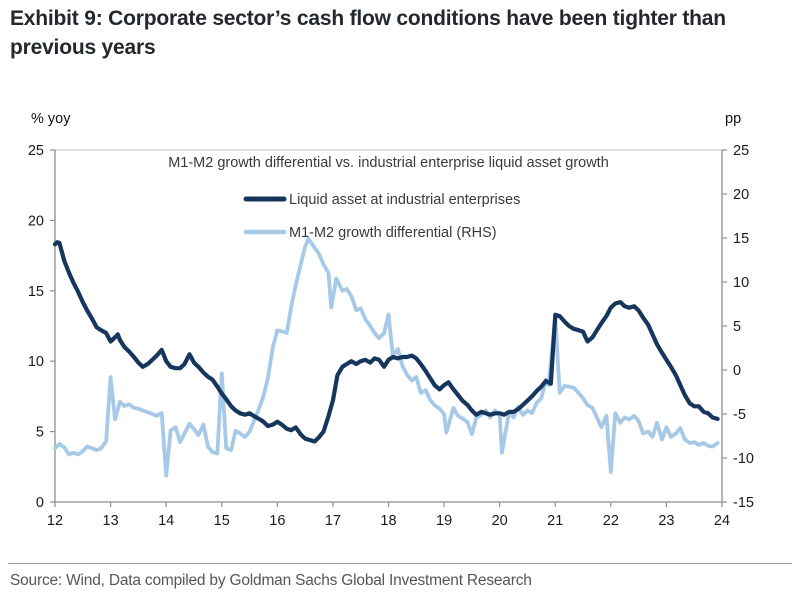 Image resolution: width=800 pixels, height=608 pixels. Describe the element at coordinates (55, 521) in the screenshot. I see `x-tick-label: 12` at that location.